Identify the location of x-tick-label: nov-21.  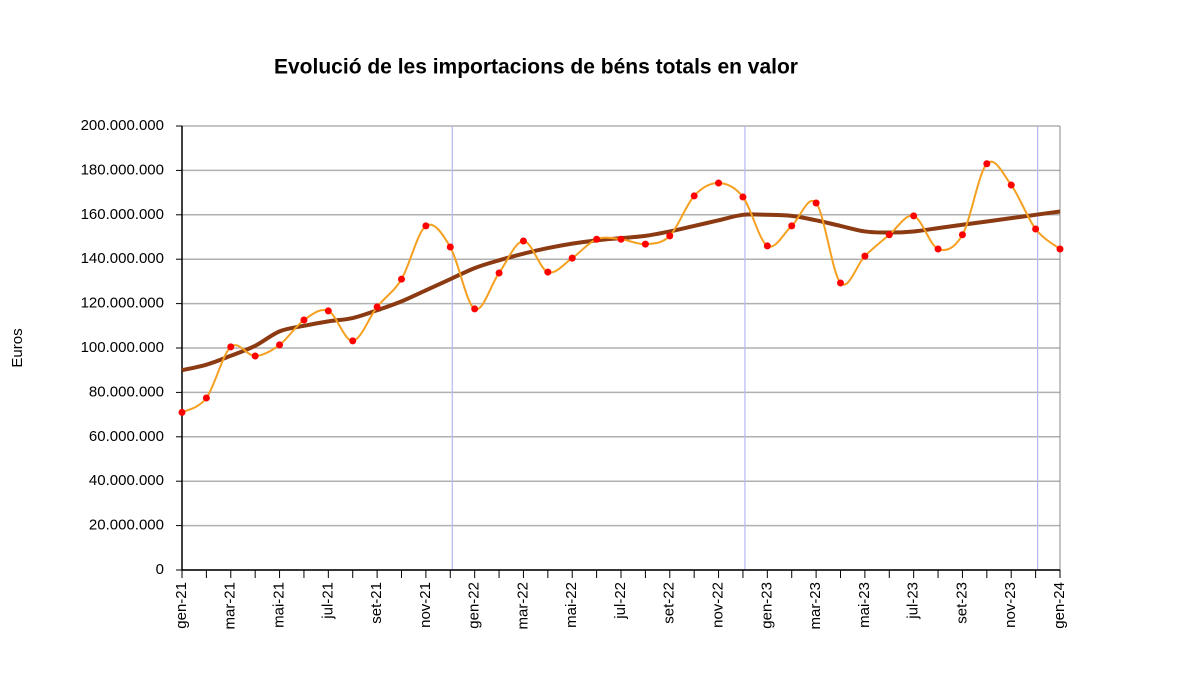
(425, 605).